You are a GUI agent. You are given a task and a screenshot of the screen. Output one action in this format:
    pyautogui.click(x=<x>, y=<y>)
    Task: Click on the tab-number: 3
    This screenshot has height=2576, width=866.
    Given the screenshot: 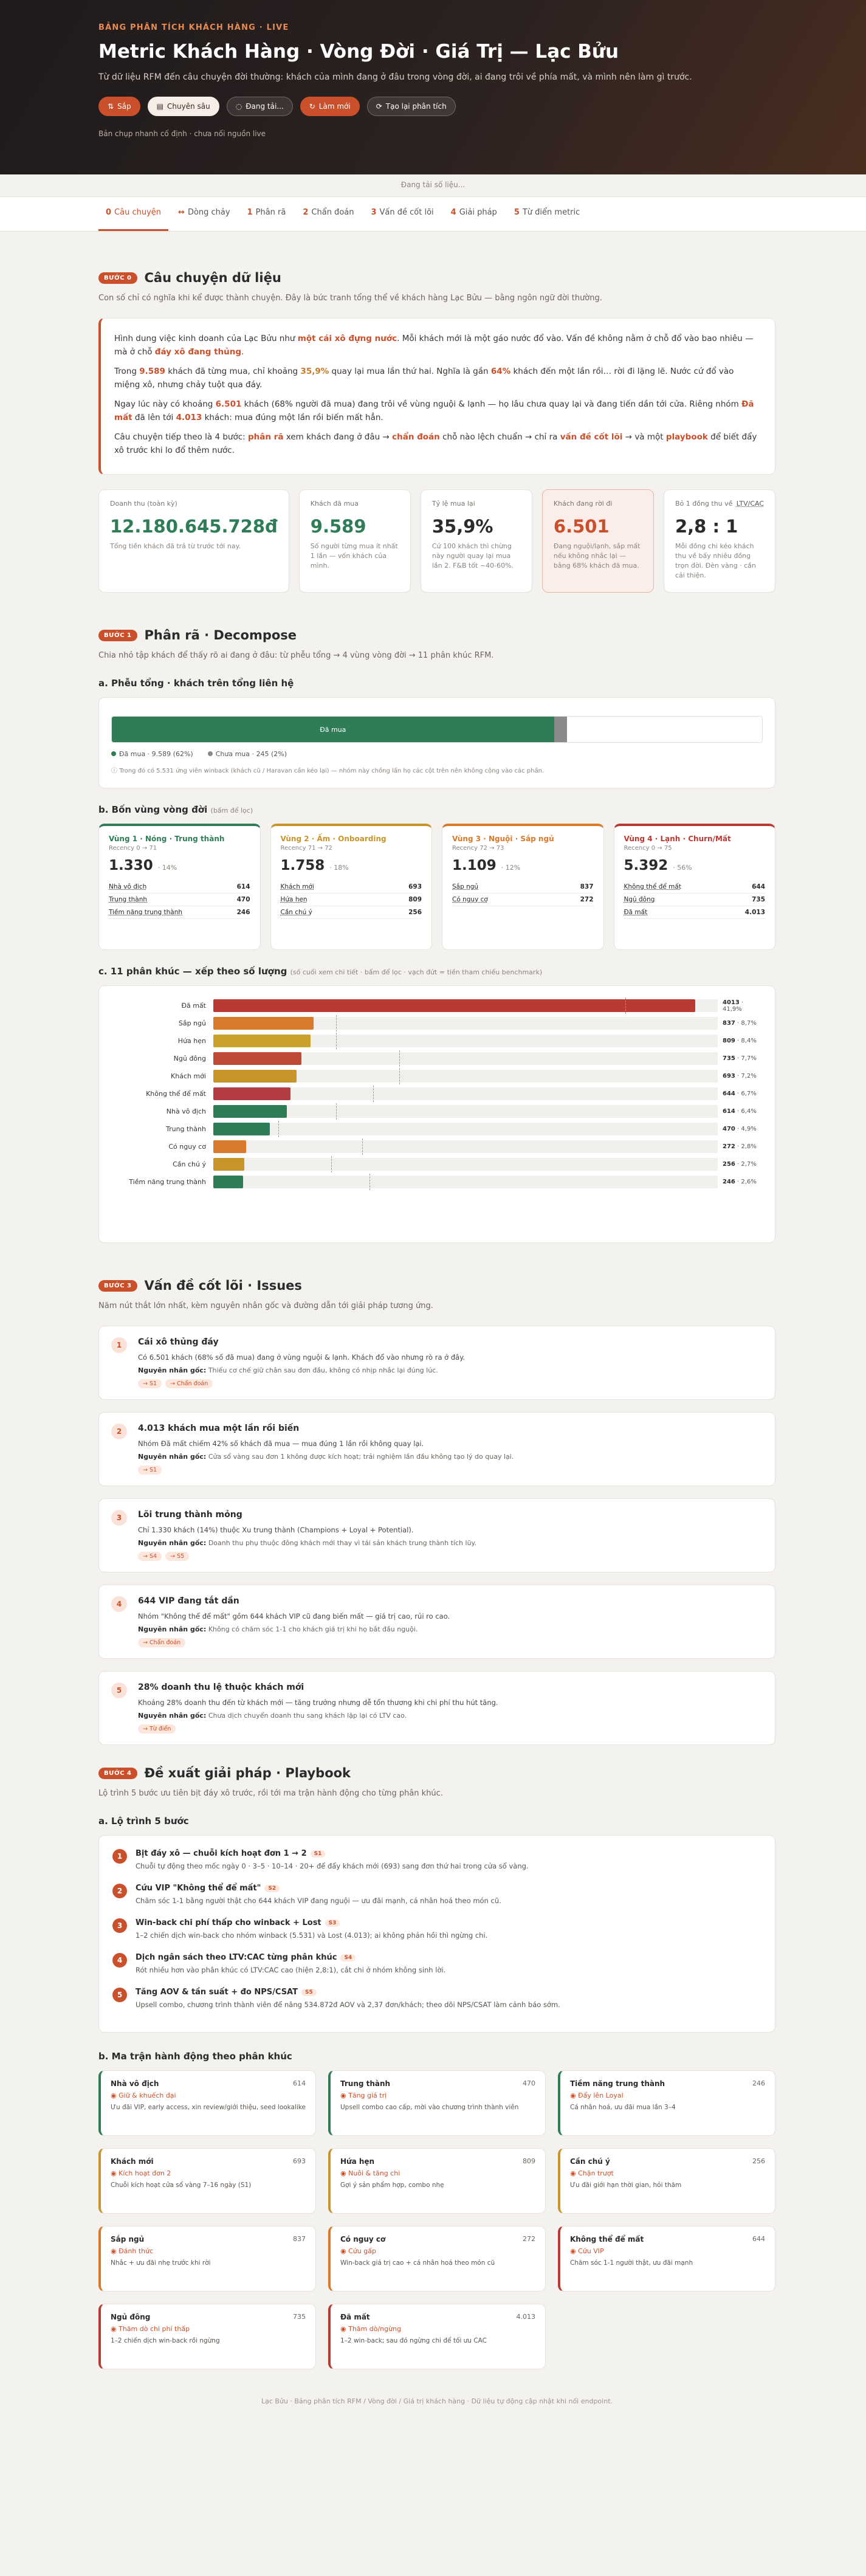 What is the action you would take?
    pyautogui.click(x=374, y=213)
    